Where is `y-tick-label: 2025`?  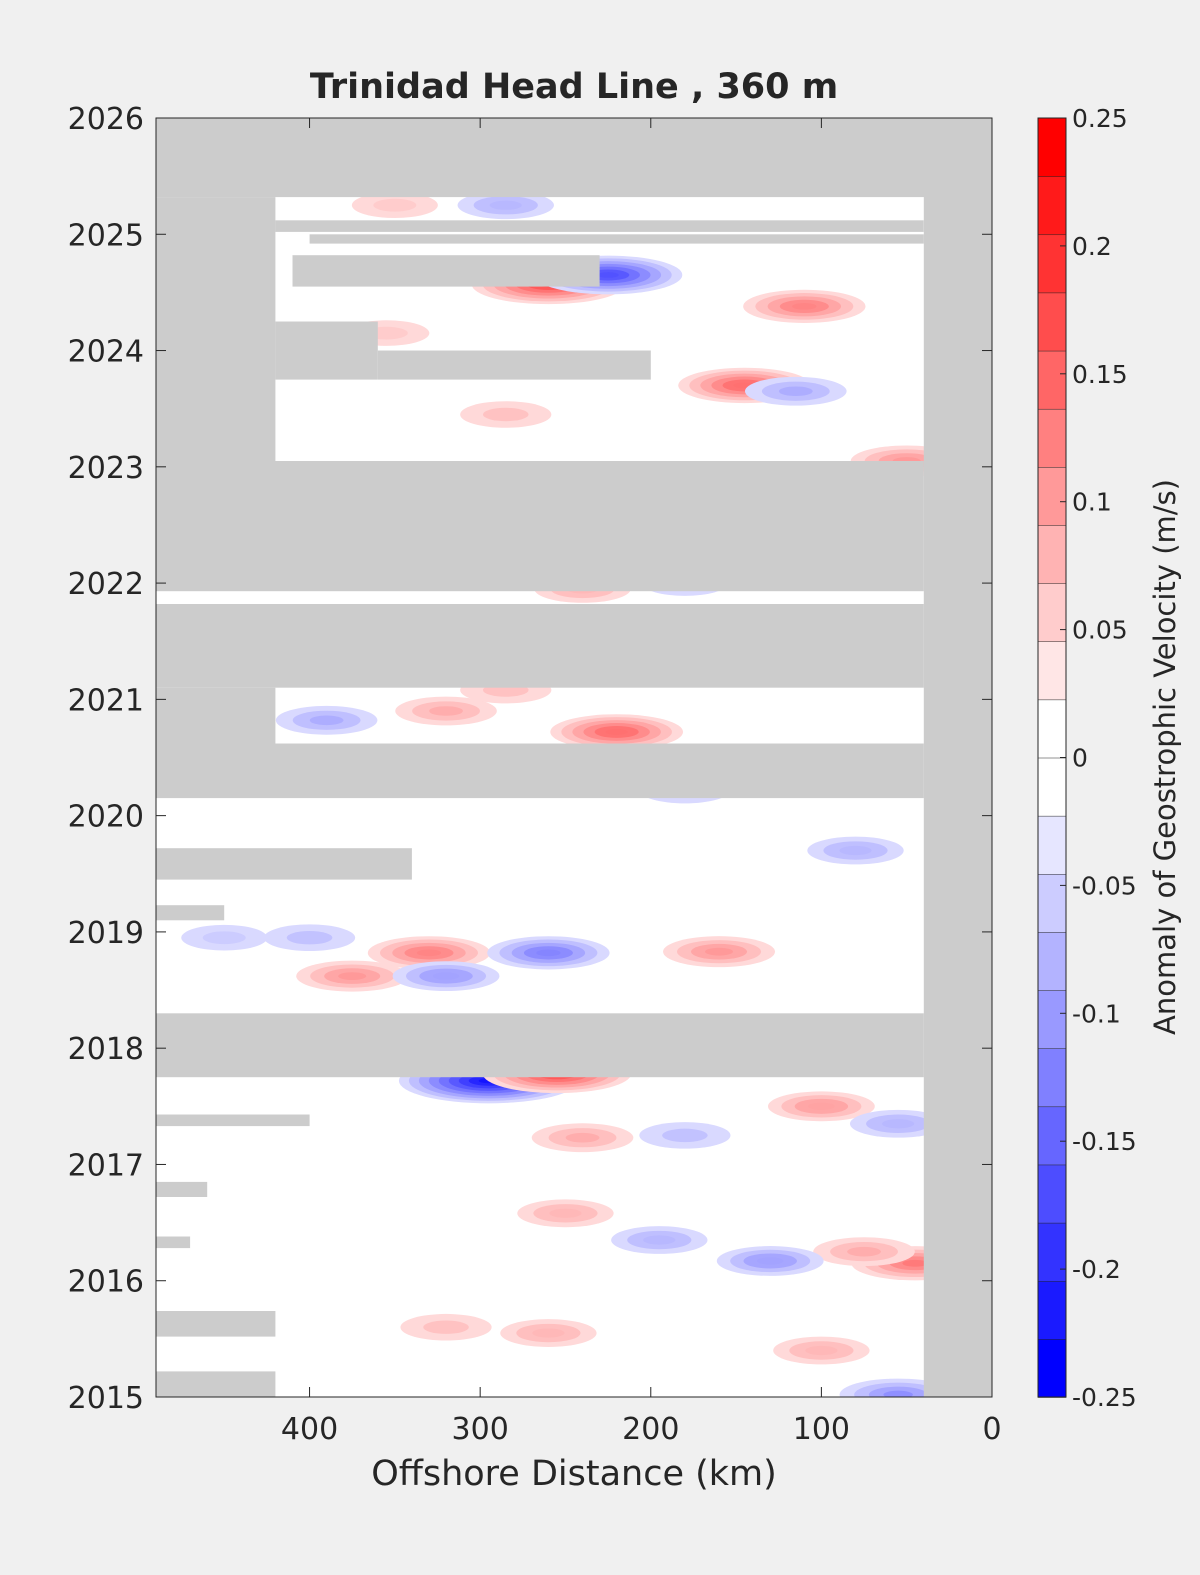
y-tick-label: 2025 is located at coordinates (106, 235).